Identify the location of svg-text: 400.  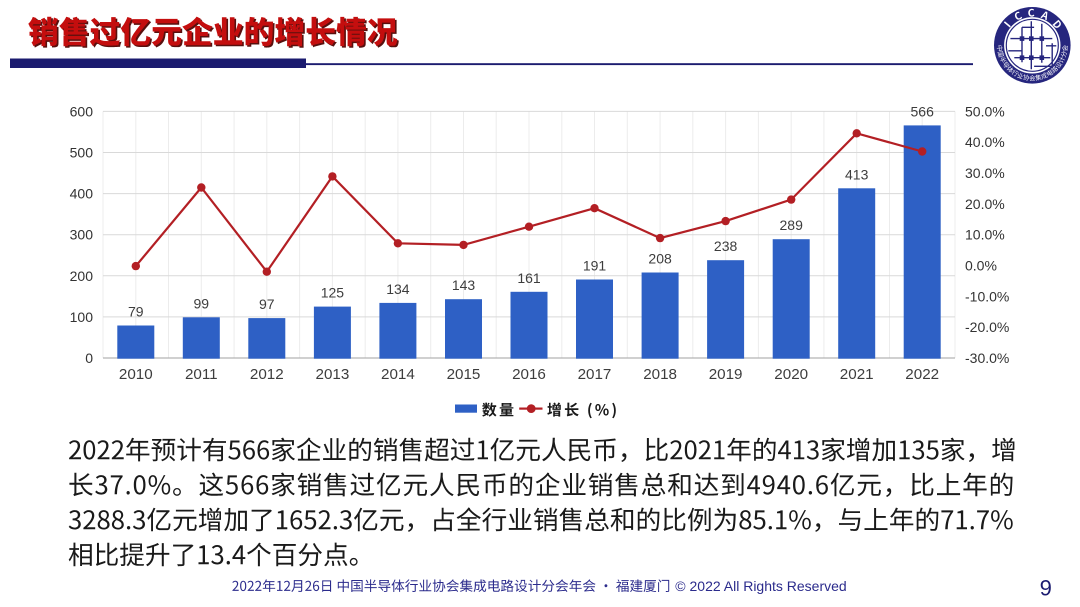
(82, 194).